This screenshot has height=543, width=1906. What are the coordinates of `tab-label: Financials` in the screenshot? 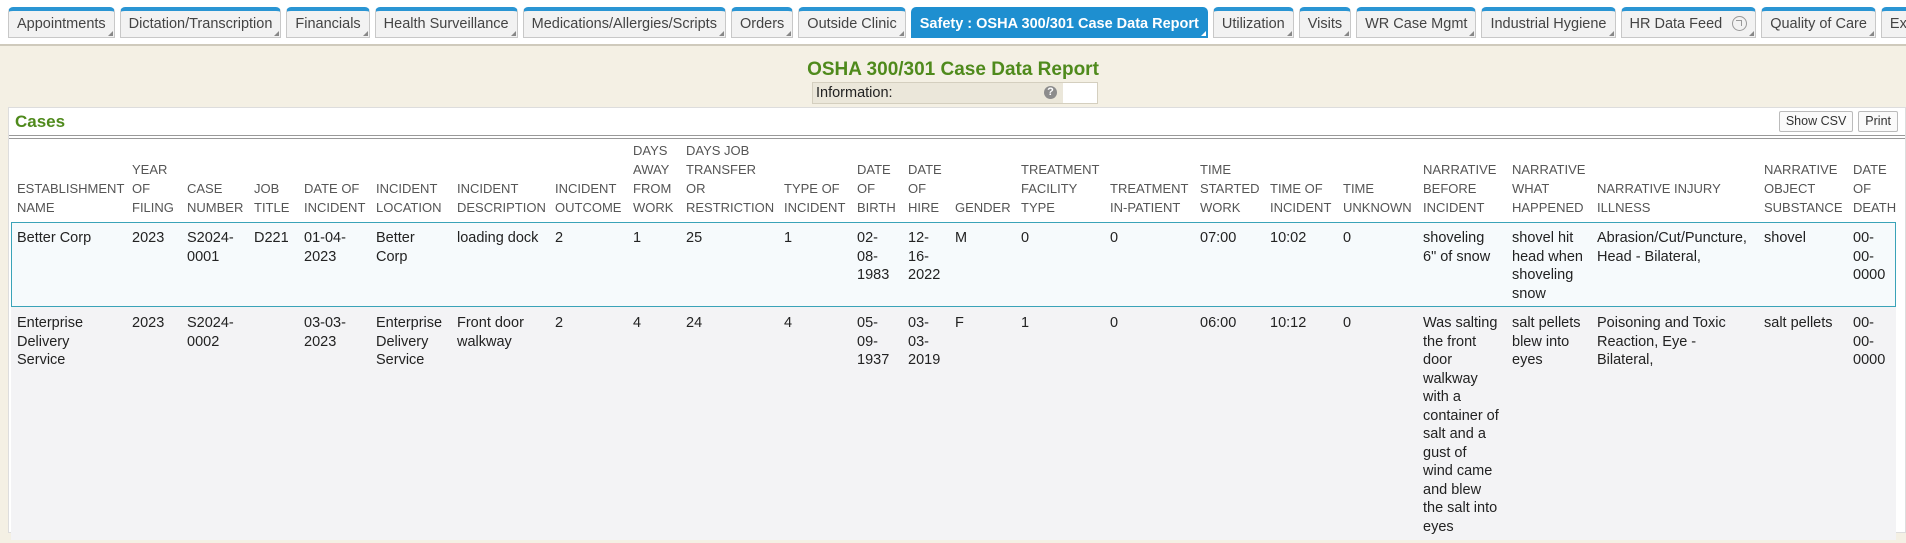 It's located at (328, 24).